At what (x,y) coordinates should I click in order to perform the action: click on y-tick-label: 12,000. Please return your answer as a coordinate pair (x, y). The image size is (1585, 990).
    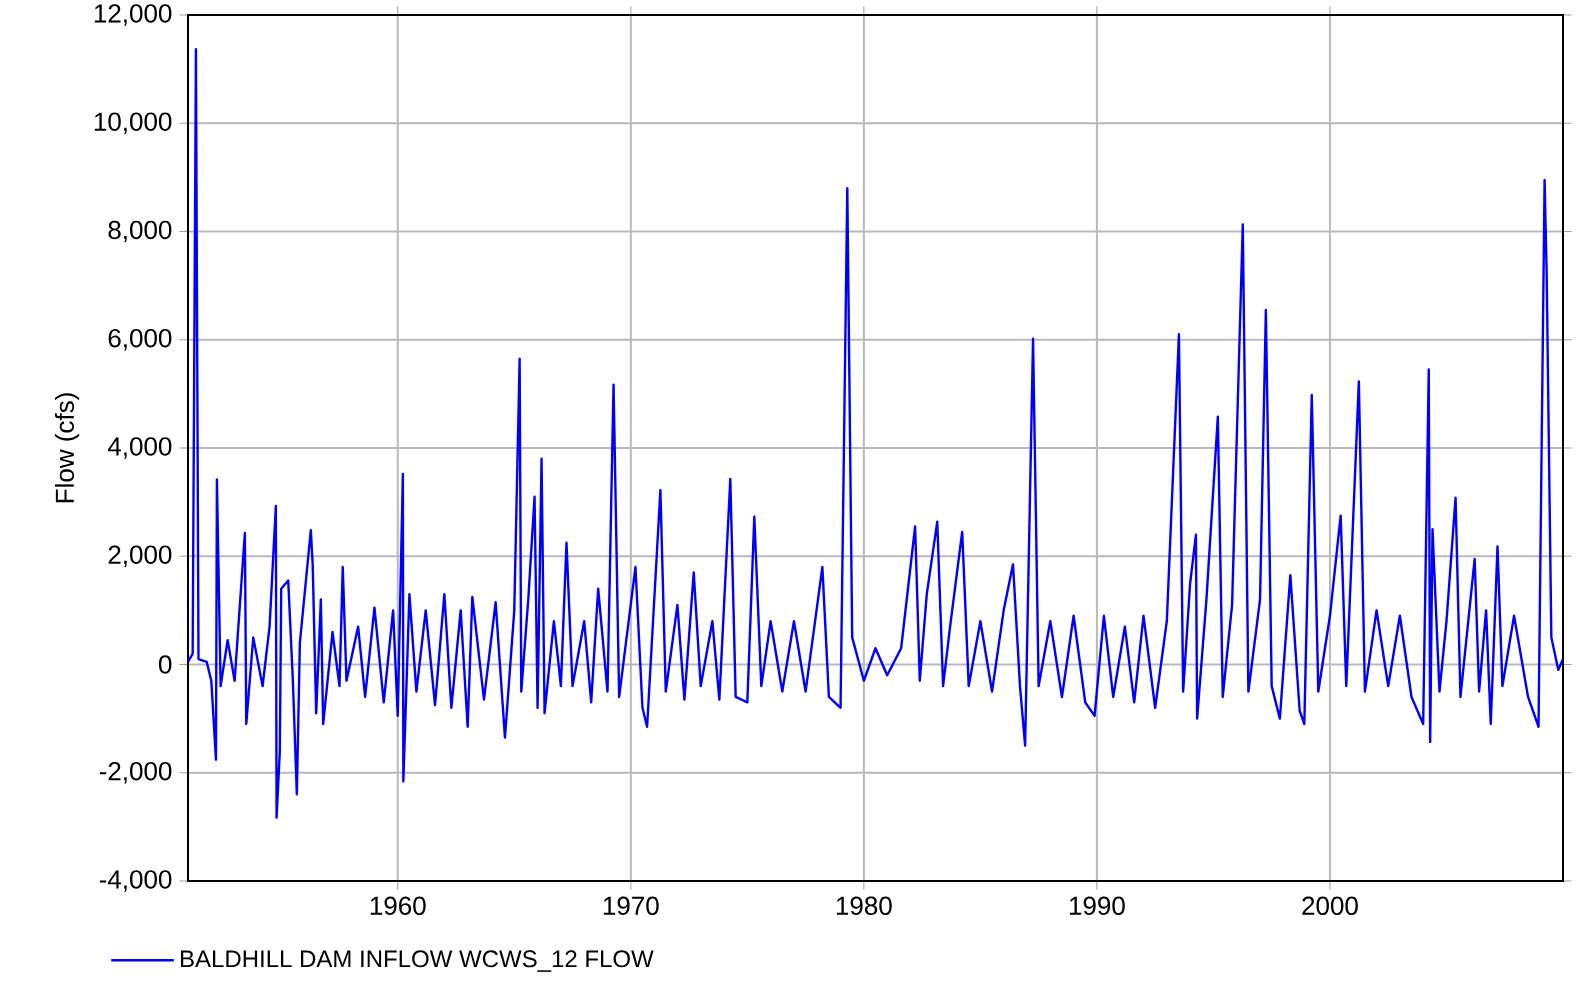
    Looking at the image, I should click on (133, 15).